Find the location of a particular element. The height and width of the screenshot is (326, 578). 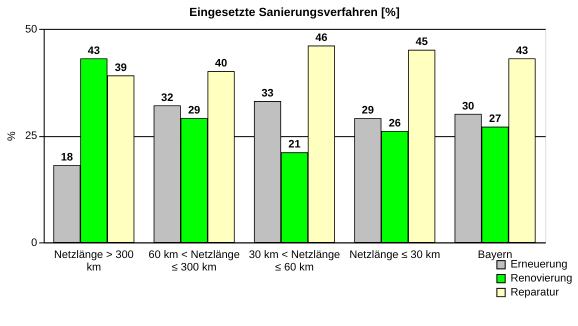

x-tick-label: 60 km < Netzlänge ≤ 300 km is located at coordinates (194, 261).